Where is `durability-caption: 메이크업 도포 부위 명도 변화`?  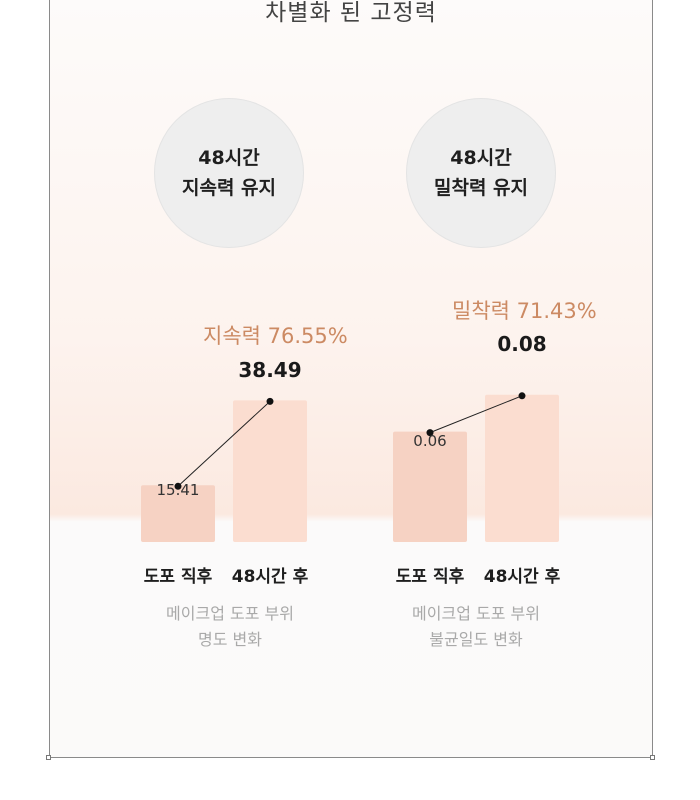
durability-caption: 메이크업 도포 부위 명도 변화 is located at coordinates (230, 627).